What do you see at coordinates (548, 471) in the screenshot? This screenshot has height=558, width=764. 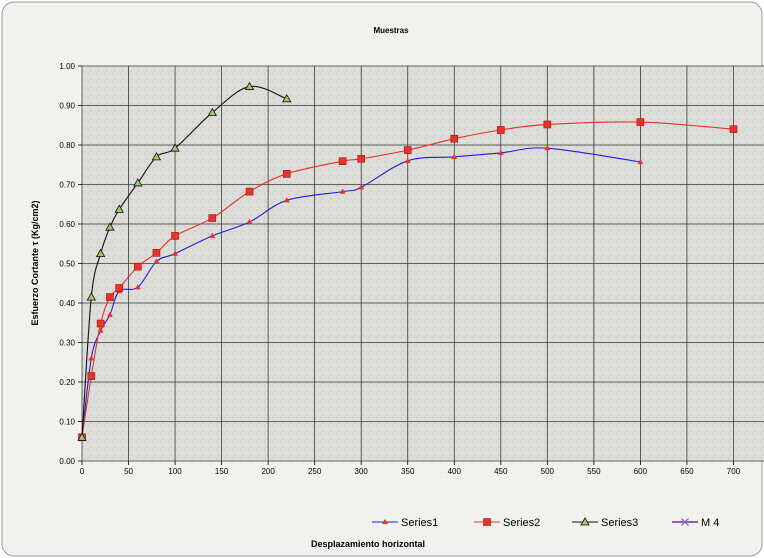 I see `x-tick-label: 500` at bounding box center [548, 471].